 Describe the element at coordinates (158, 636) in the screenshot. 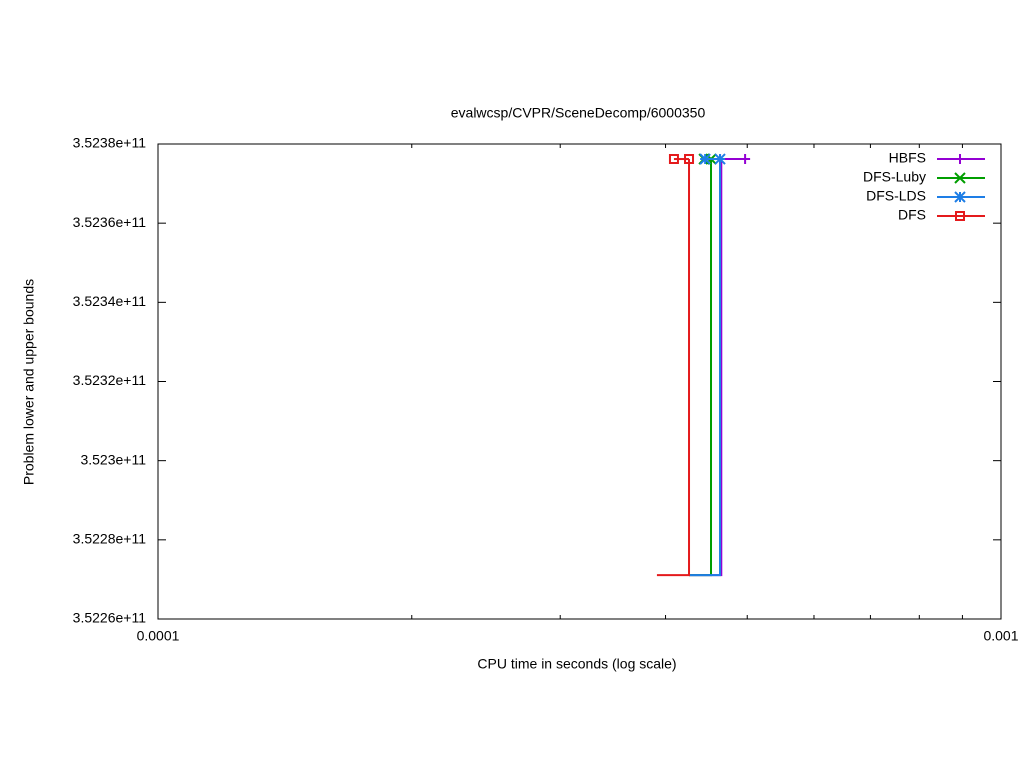

I see `x-tick-label: 0.0001` at that location.